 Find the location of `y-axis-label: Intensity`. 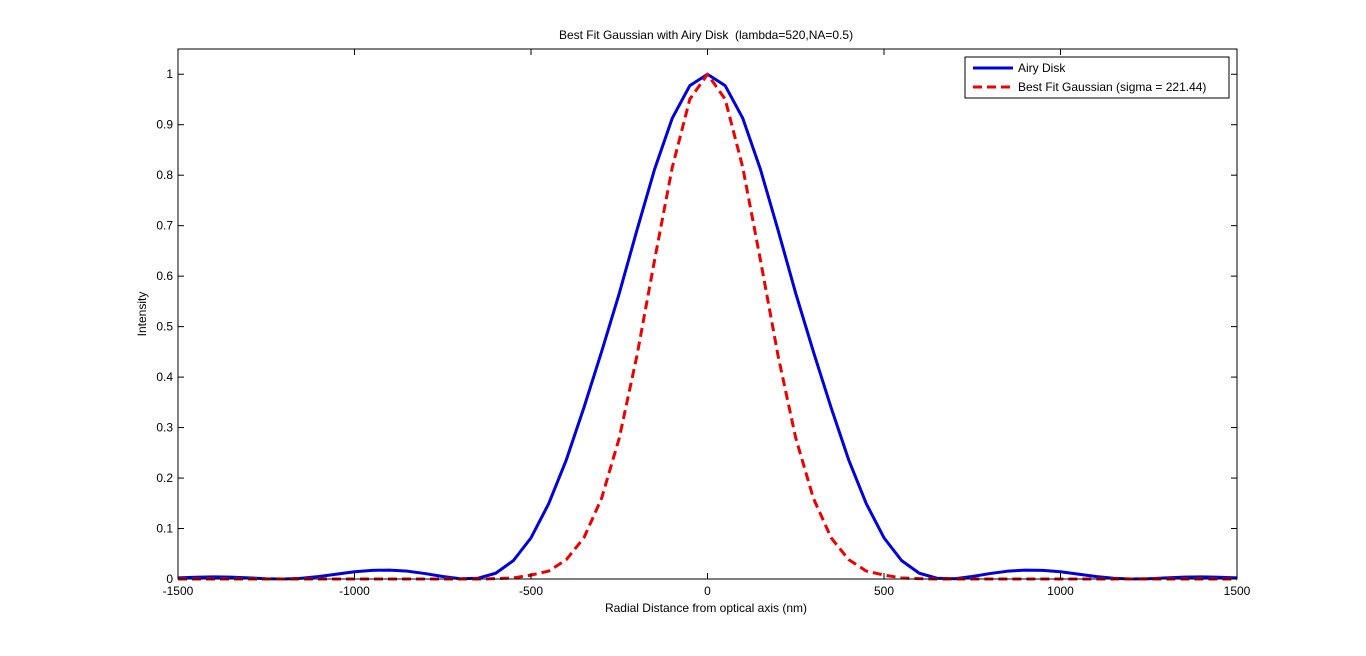

y-axis-label: Intensity is located at coordinates (142, 314).